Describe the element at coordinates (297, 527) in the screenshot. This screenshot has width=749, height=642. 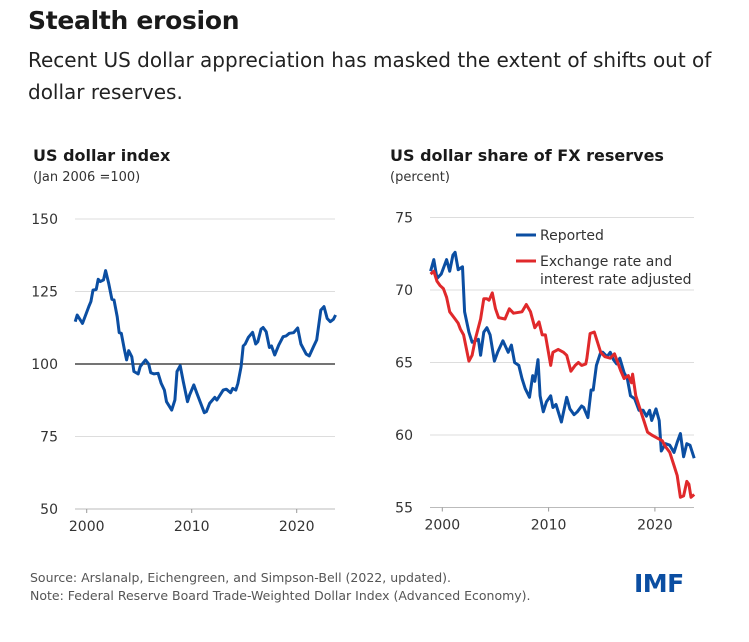
I see `left-x-tick-label: 2020` at that location.